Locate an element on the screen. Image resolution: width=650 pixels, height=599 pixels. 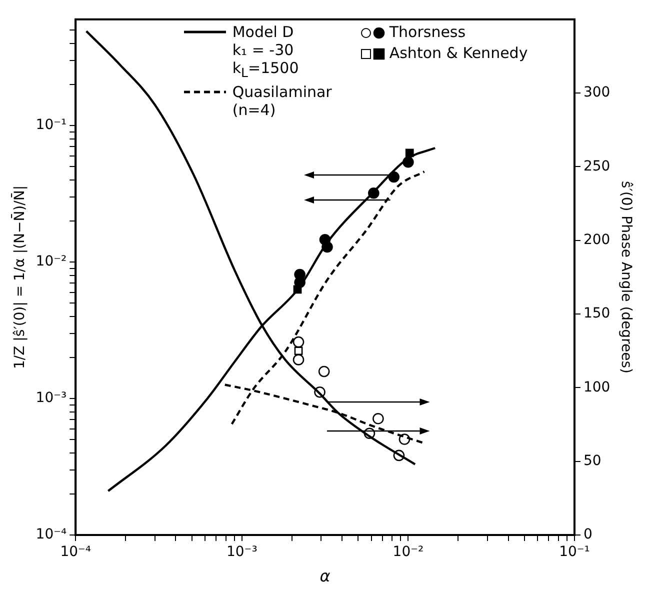
y-tick-label: 10⁻² is located at coordinates (51, 262).